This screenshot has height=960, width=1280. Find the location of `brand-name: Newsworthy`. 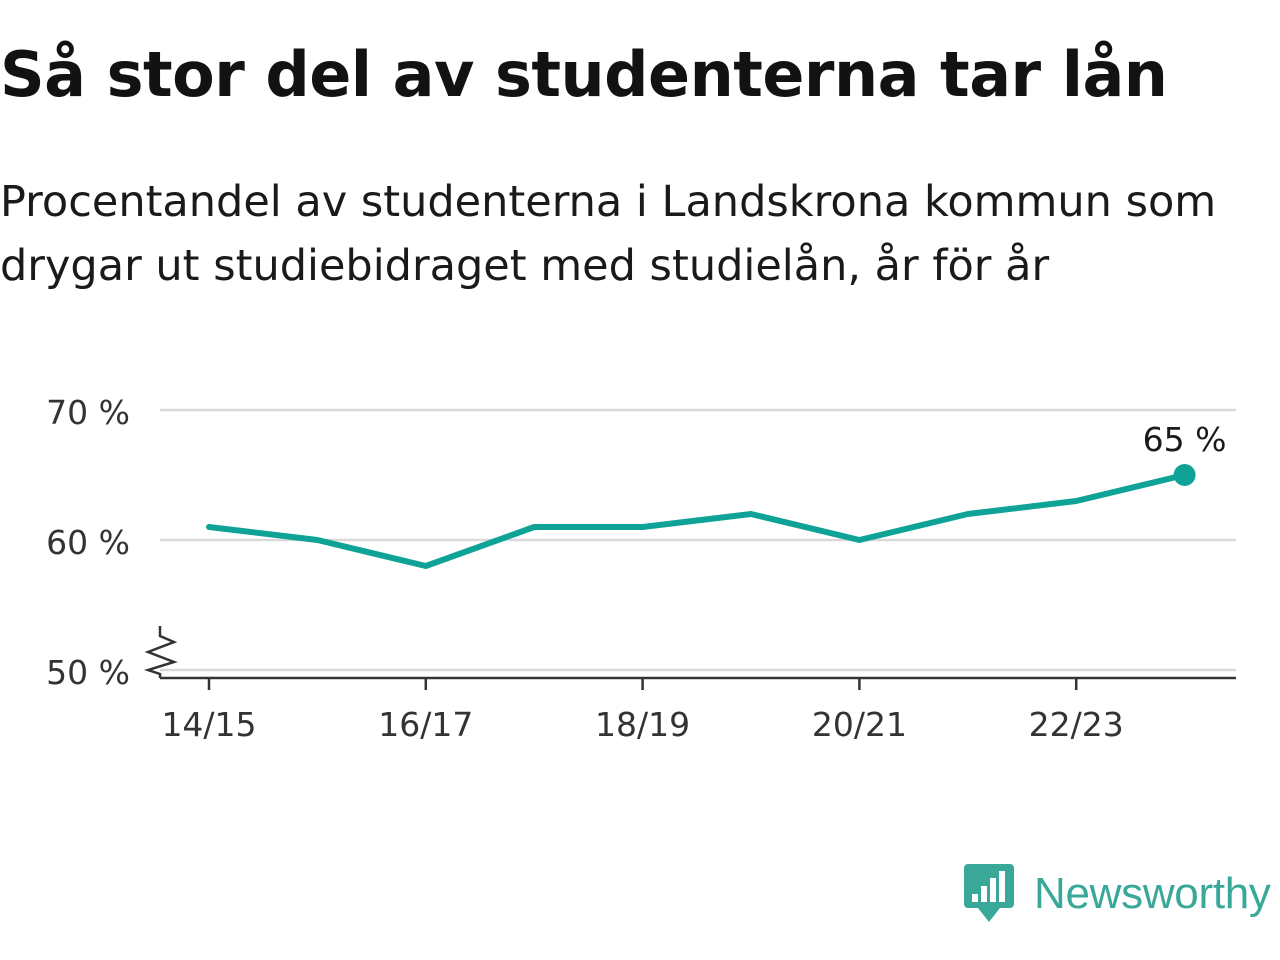

brand-name: Newsworthy is located at coordinates (1152, 893).